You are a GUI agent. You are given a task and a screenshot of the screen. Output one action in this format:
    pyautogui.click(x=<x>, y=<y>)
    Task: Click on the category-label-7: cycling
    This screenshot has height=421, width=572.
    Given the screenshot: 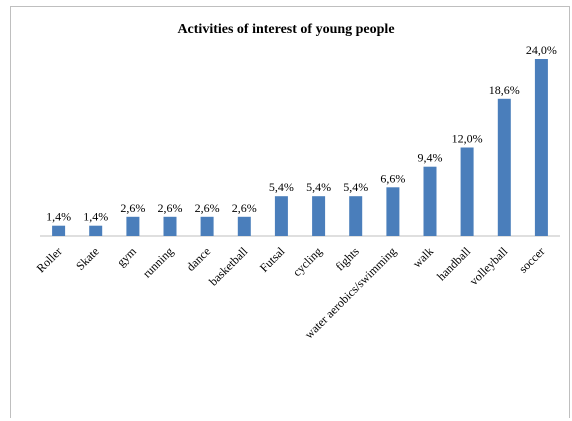 What is the action you would take?
    pyautogui.click(x=307, y=261)
    